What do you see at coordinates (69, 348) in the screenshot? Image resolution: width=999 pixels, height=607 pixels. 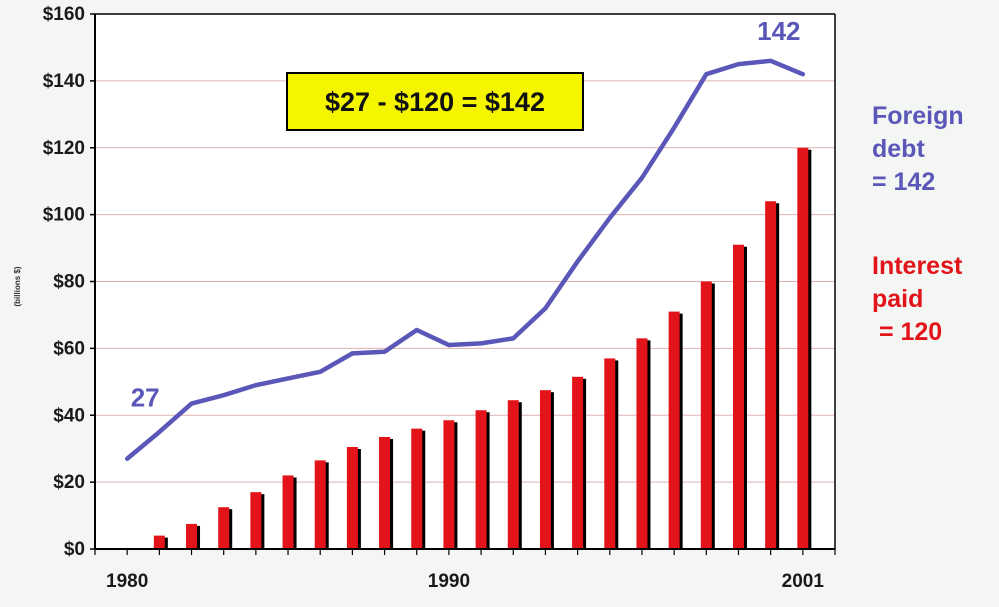 I see `y-tick-label: $60` at bounding box center [69, 348].